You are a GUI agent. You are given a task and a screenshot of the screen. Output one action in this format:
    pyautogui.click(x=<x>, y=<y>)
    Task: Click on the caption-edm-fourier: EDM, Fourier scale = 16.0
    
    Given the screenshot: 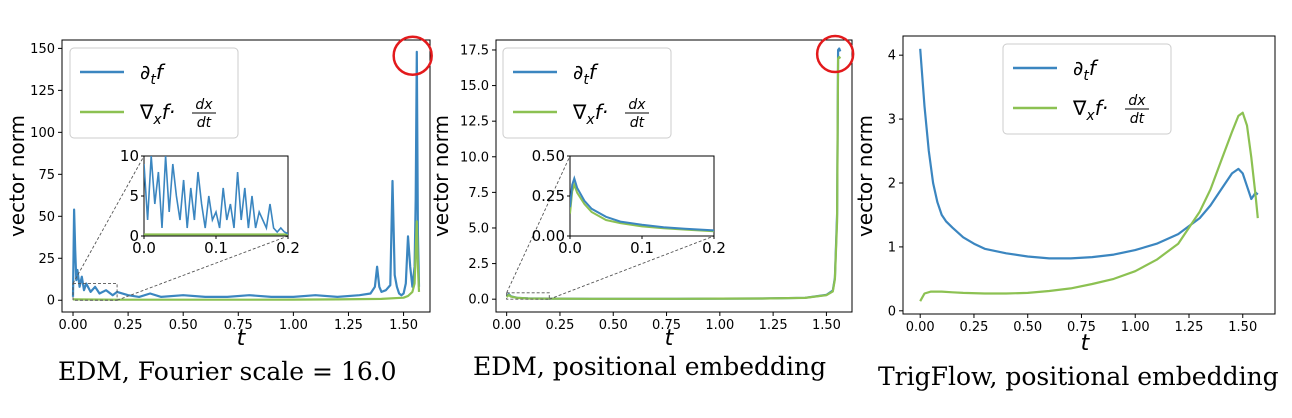 What is the action you would take?
    pyautogui.click(x=227, y=371)
    